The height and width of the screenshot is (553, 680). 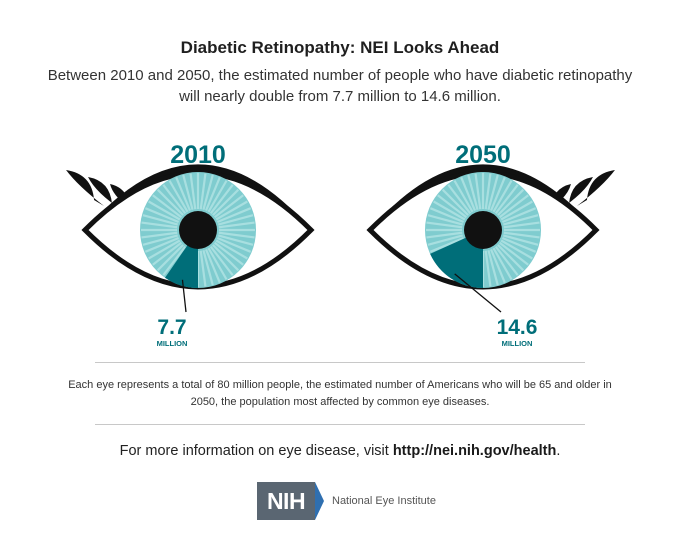 I want to click on logo-chevron-icon, so click(x=319, y=501).